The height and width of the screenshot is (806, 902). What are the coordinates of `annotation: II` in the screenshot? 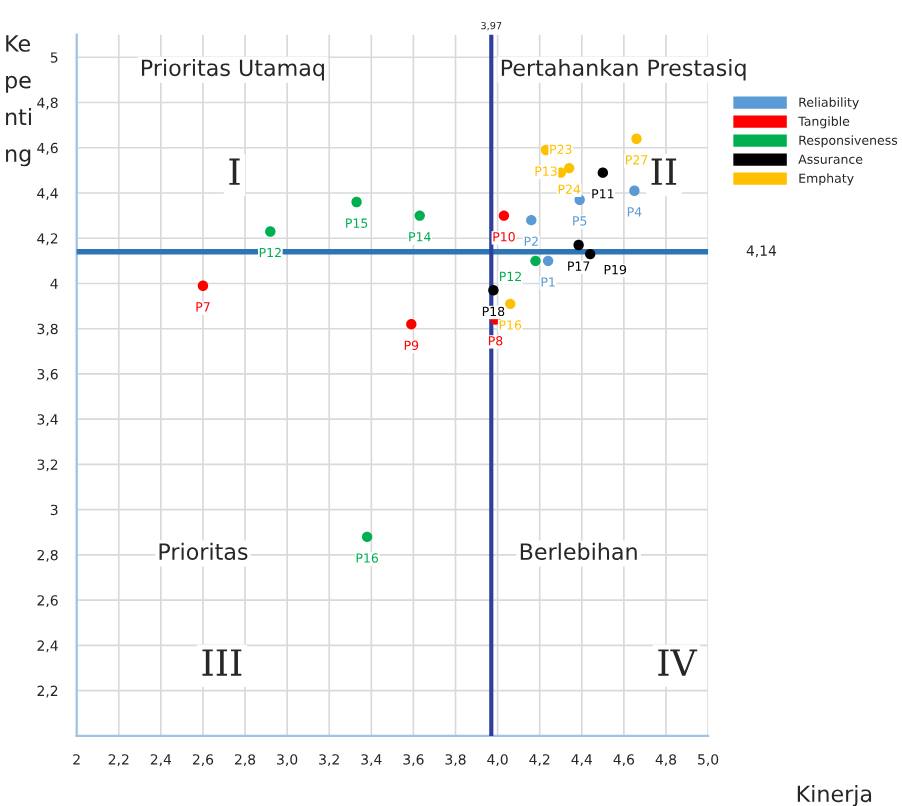 It's located at (664, 171).